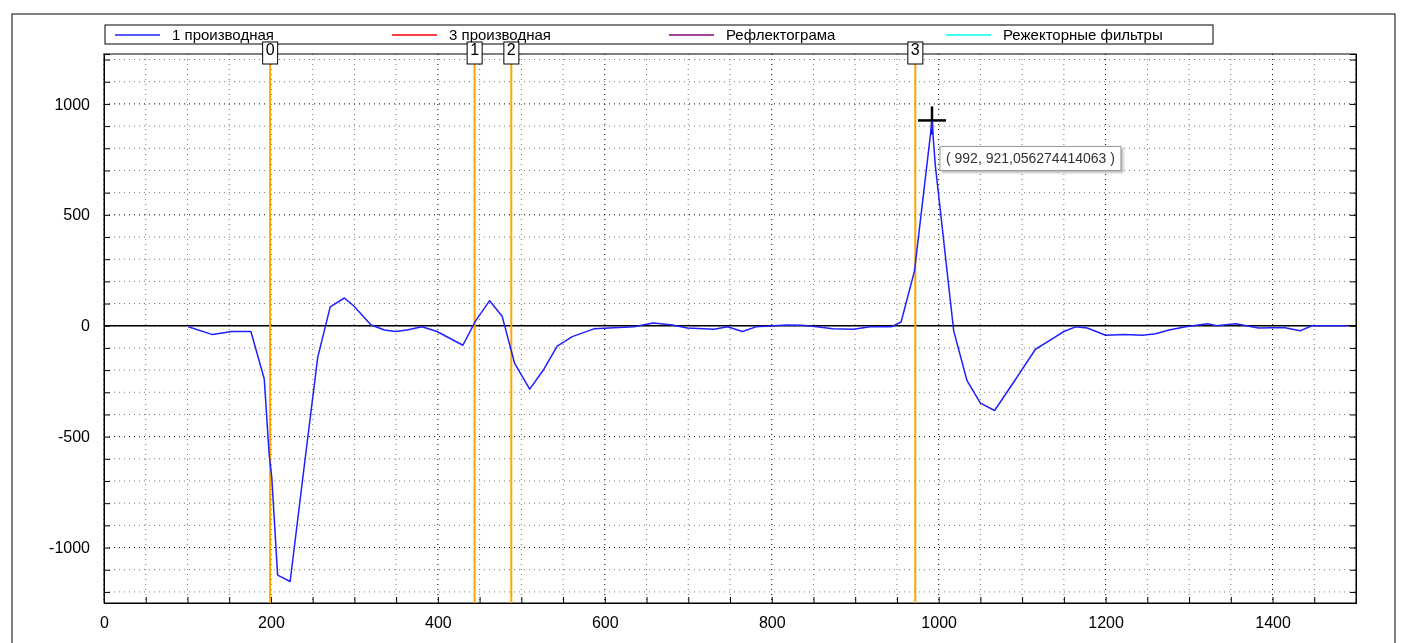 Image resolution: width=1407 pixels, height=643 pixels. Describe the element at coordinates (74, 437) in the screenshot. I see `y-tick-label: -500` at that location.